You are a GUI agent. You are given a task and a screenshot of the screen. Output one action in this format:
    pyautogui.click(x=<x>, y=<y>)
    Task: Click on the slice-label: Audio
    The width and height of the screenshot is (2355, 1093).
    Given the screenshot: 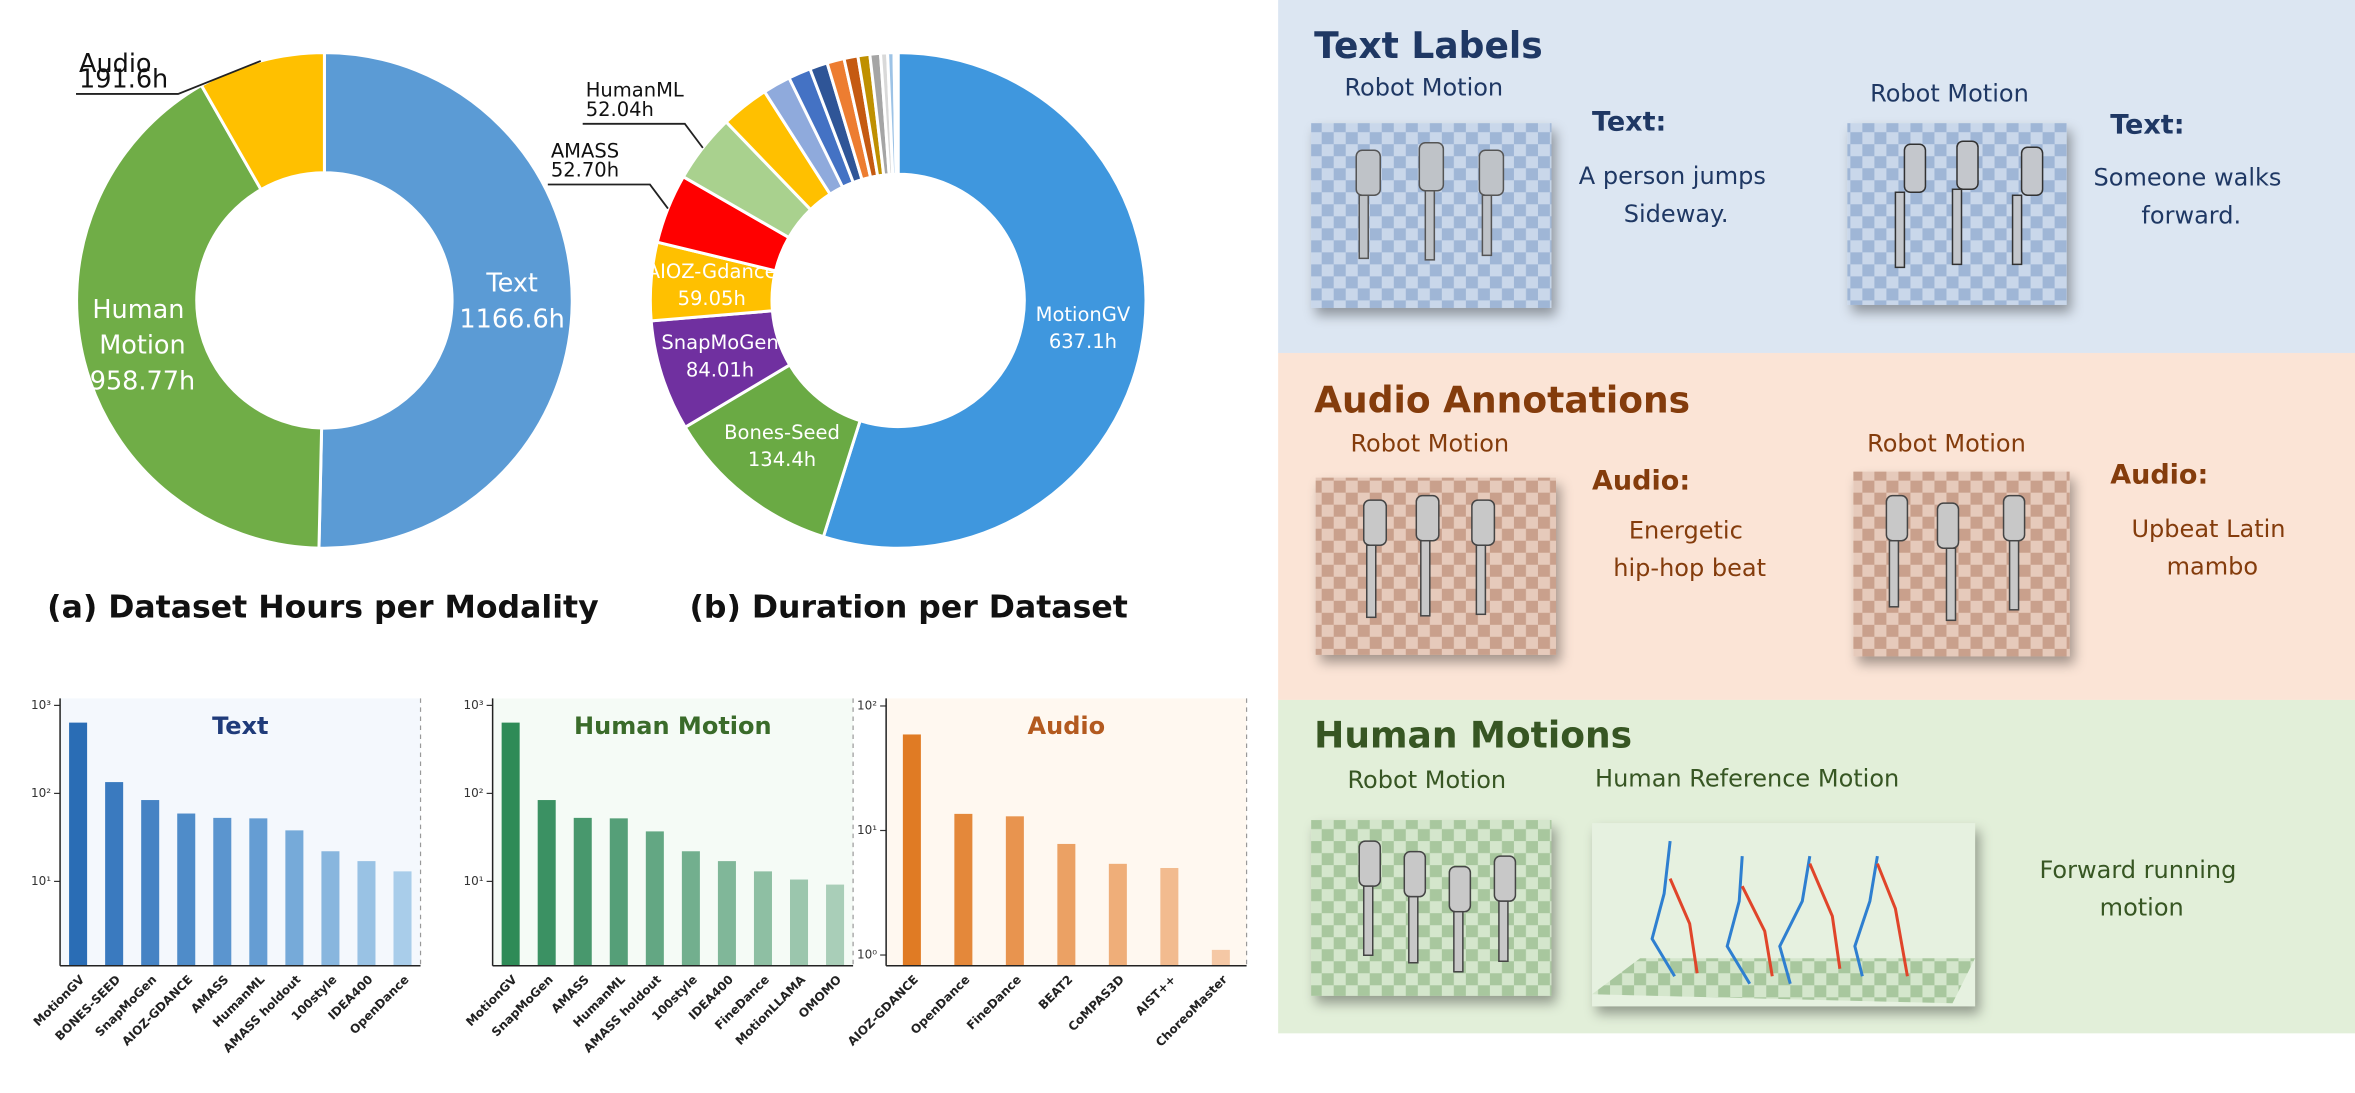 What is the action you would take?
    pyautogui.click(x=115, y=64)
    